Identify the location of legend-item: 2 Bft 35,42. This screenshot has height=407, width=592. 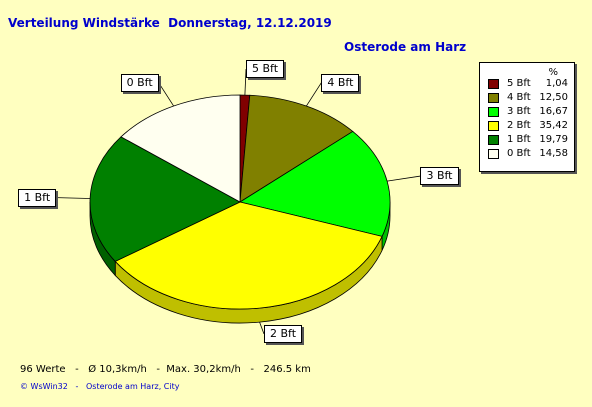
(530, 126).